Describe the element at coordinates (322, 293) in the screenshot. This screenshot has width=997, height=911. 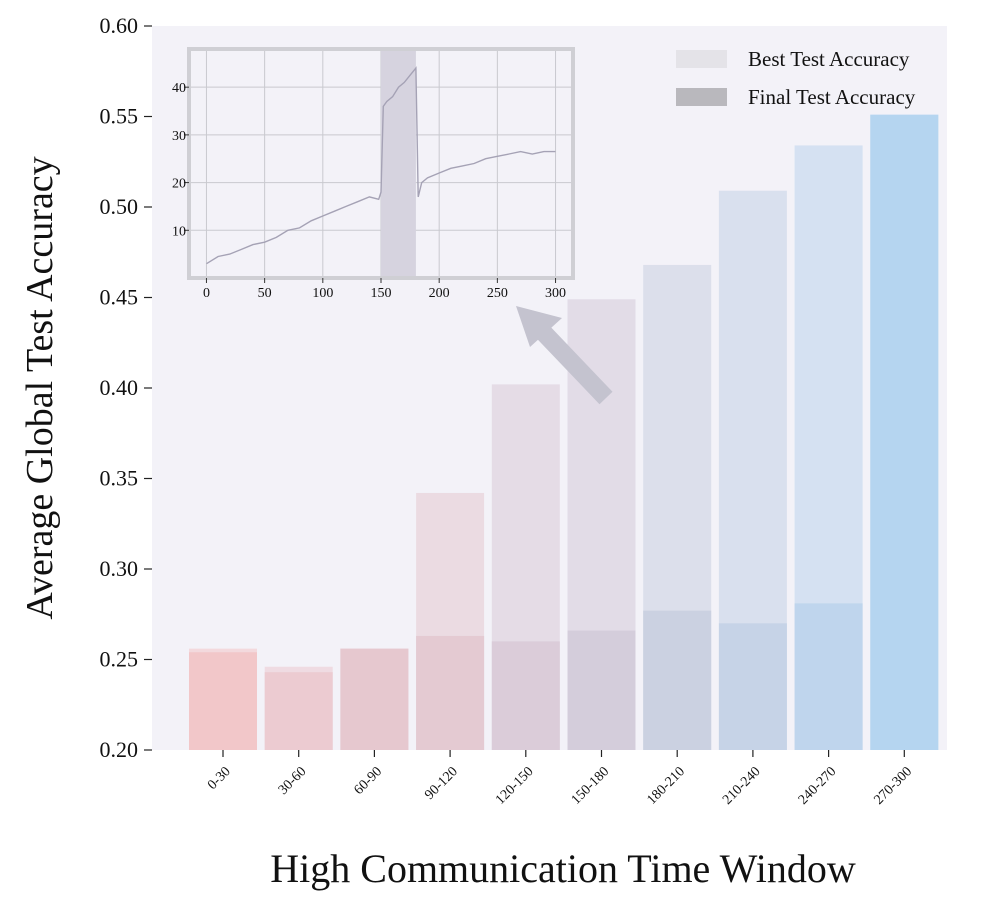
I see `inset-x-tick-label: 100` at that location.